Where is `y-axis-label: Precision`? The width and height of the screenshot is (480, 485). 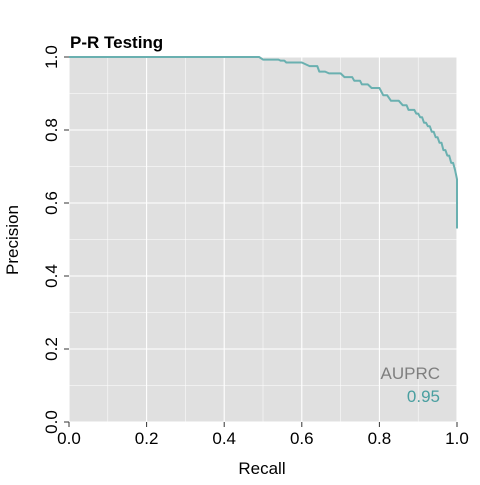 y-axis-label: Precision is located at coordinates (12, 240).